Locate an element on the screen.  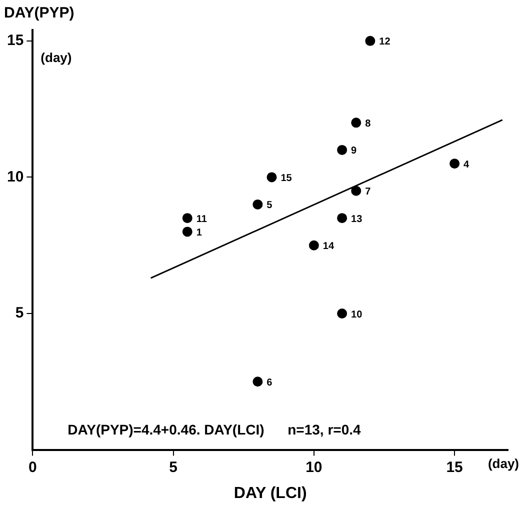
annotation: DAY(PYP)=4.4+0.46. DAY(LCI) n=13, r=0.4 is located at coordinates (215, 430).